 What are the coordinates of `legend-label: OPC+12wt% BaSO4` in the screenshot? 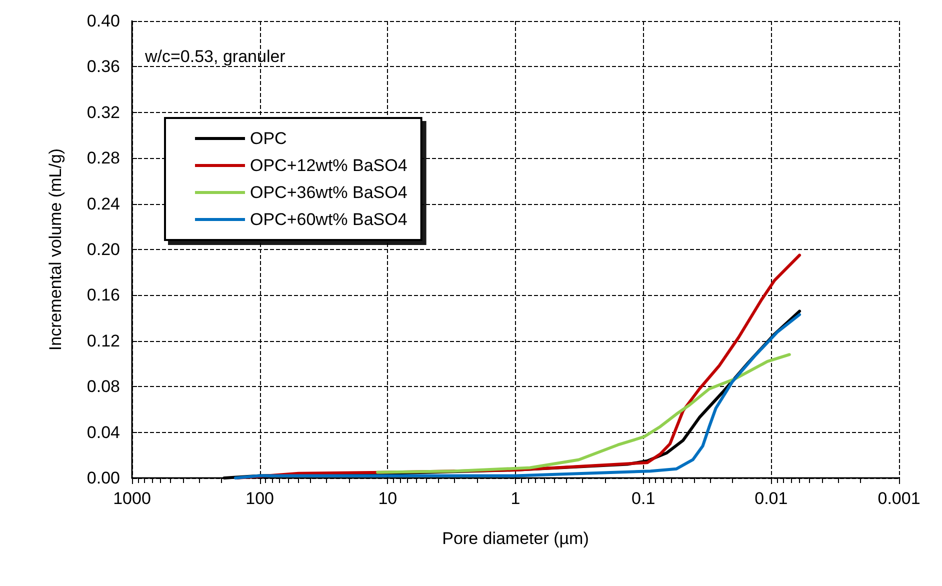 It's located at (329, 165).